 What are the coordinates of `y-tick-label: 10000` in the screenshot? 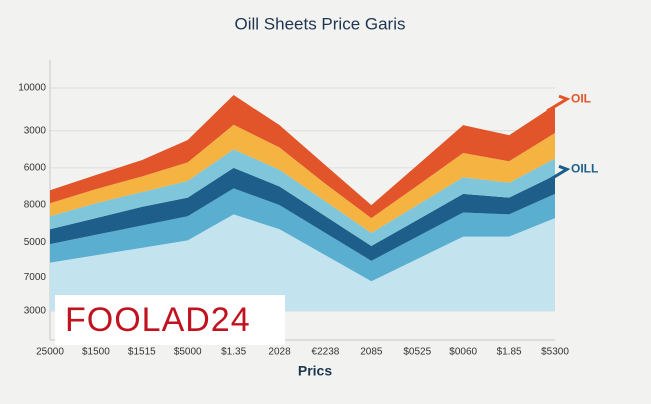 It's located at (32, 88).